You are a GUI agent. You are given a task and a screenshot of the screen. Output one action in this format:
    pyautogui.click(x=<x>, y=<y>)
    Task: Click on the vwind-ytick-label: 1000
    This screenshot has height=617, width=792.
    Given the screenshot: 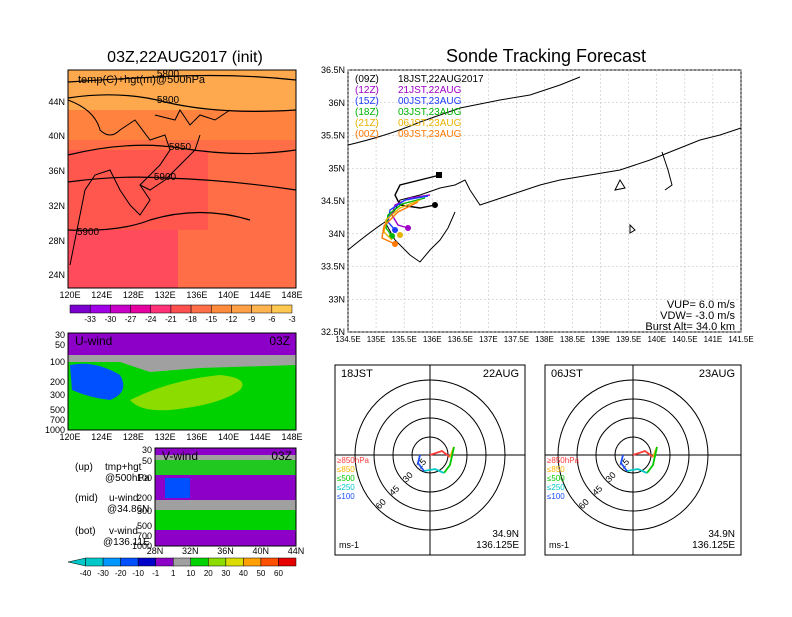 What is the action you would take?
    pyautogui.click(x=142, y=546)
    